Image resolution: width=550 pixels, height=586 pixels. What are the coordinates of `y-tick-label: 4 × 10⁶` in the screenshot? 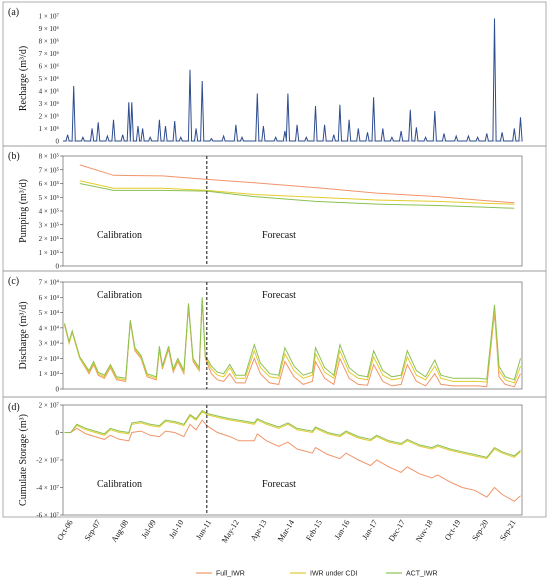 It's located at (49, 92).